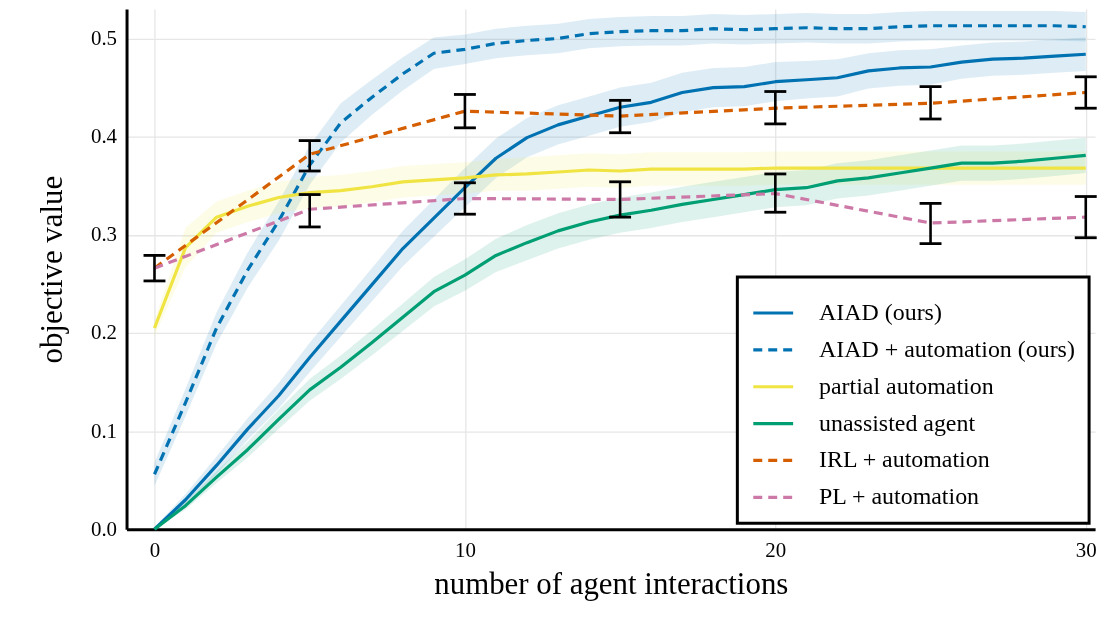 The height and width of the screenshot is (622, 1113). I want to click on x-tick-label: 20, so click(776, 549).